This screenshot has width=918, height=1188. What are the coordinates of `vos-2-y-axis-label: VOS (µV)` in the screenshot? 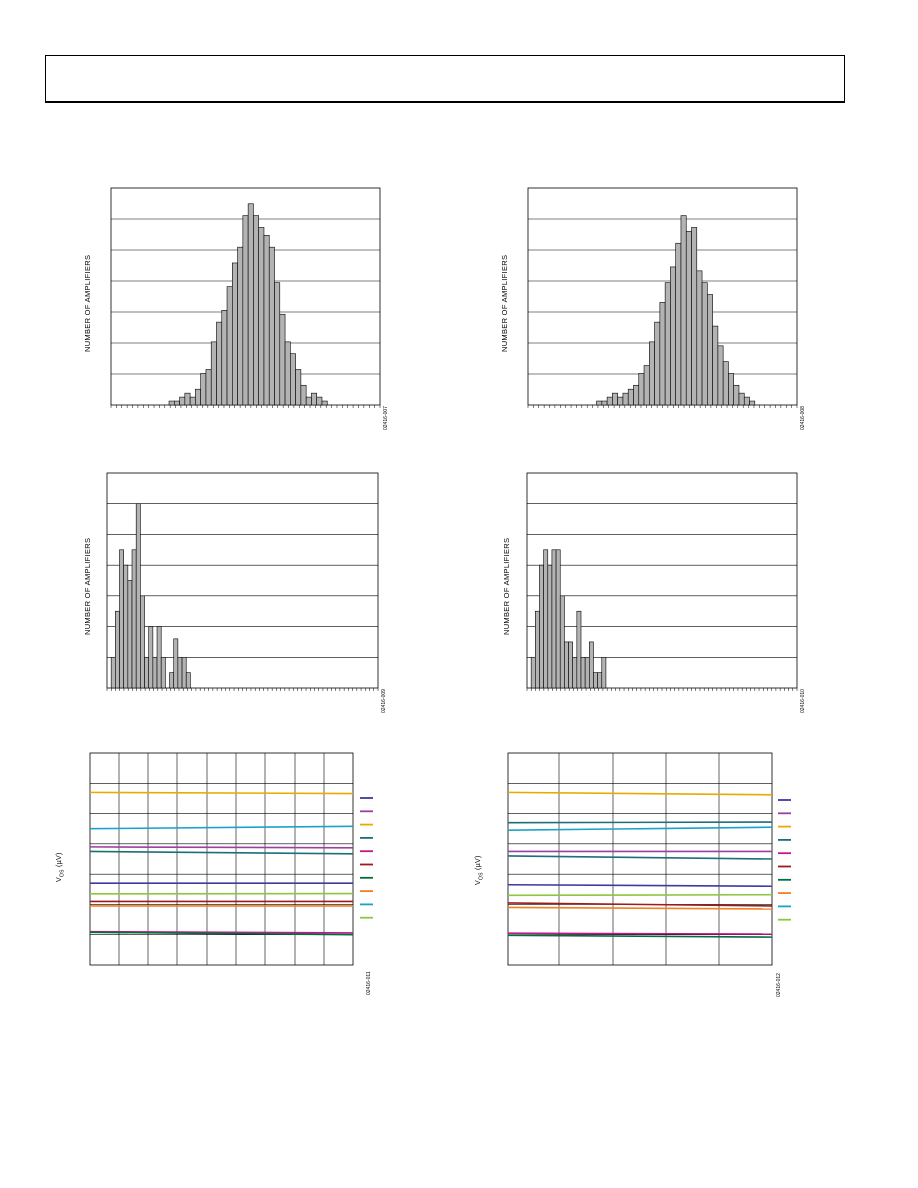 It's located at (479, 870).